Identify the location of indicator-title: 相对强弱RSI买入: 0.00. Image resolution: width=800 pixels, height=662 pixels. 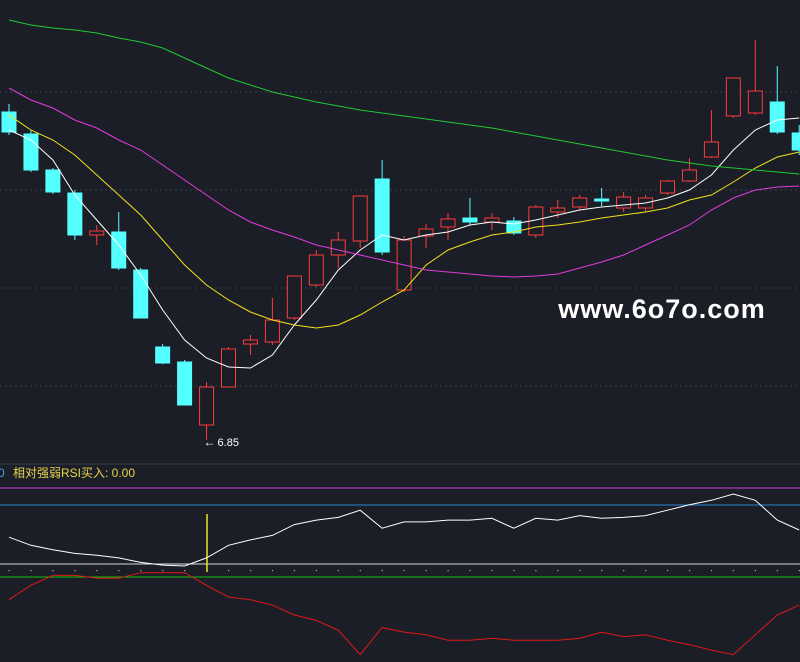
(74, 473).